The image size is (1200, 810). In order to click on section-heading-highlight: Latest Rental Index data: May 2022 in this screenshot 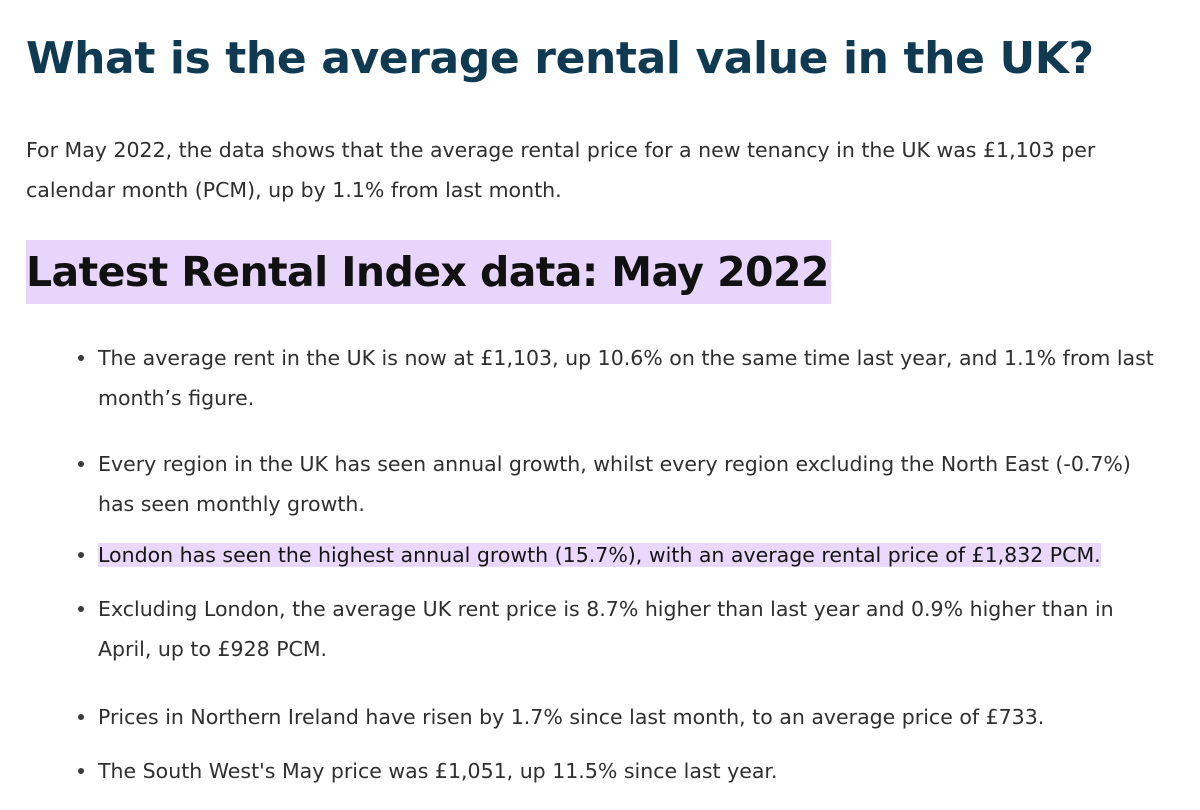, I will do `click(428, 272)`.